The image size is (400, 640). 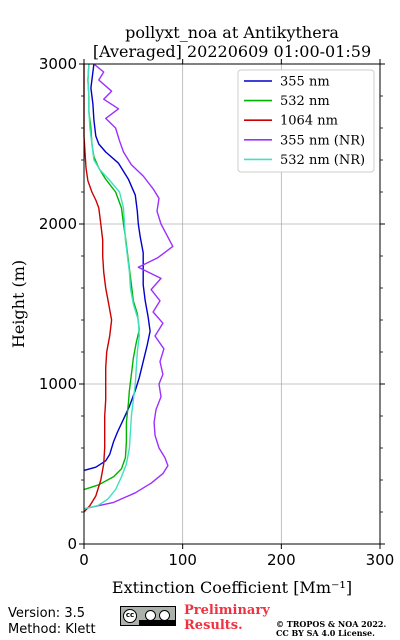 What do you see at coordinates (380, 560) in the screenshot?
I see `x-tick-label: 300` at bounding box center [380, 560].